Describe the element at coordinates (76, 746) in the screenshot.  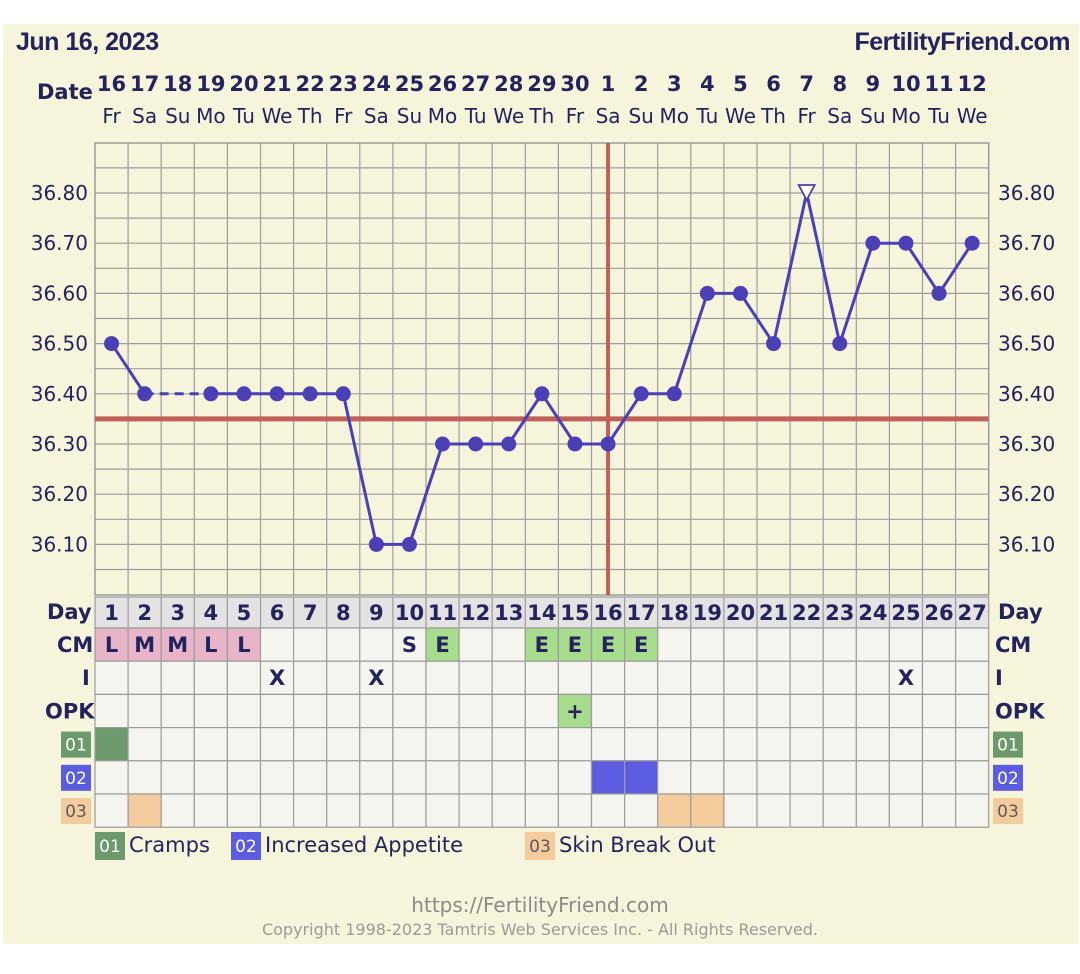
I see `symptom-code-left: 01` at that location.